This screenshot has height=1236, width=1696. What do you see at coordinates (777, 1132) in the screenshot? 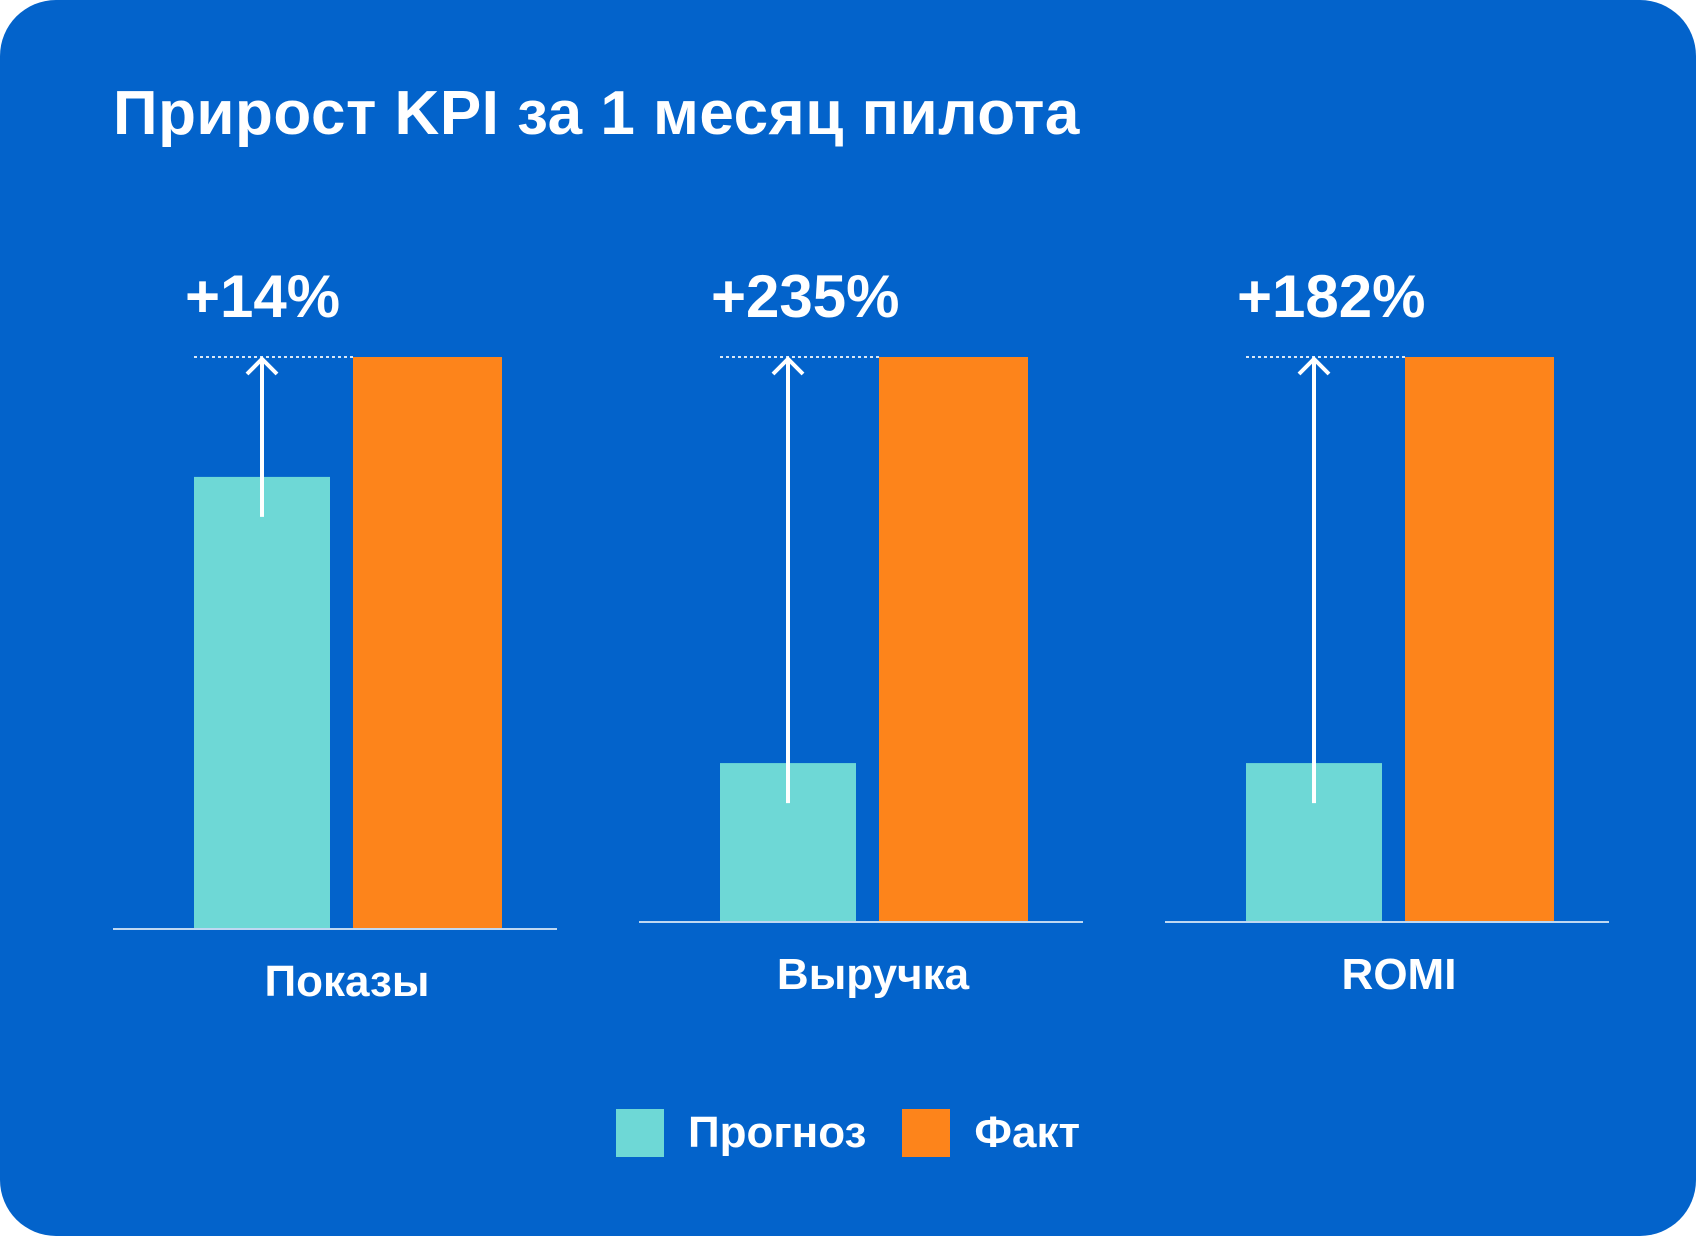
I see `legend-label-forecast: Прогноз` at bounding box center [777, 1132].